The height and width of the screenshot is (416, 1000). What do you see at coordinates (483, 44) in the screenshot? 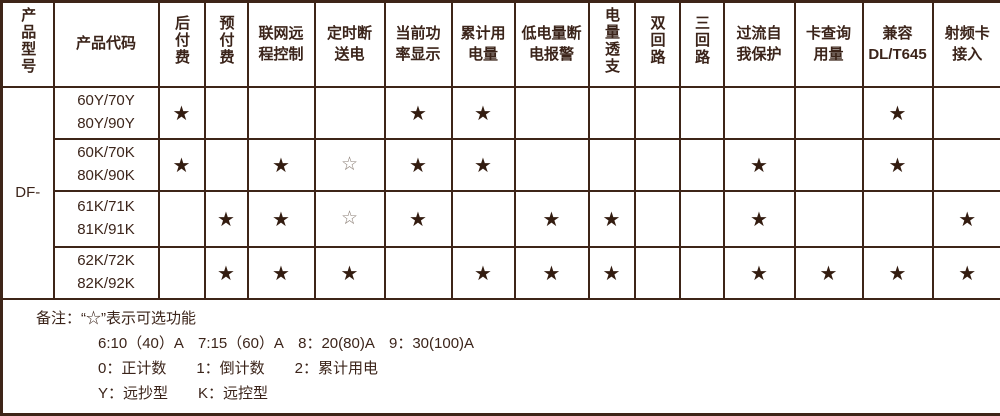
I see `col-header-cumulative-energy: 累计用 电量` at bounding box center [483, 44].